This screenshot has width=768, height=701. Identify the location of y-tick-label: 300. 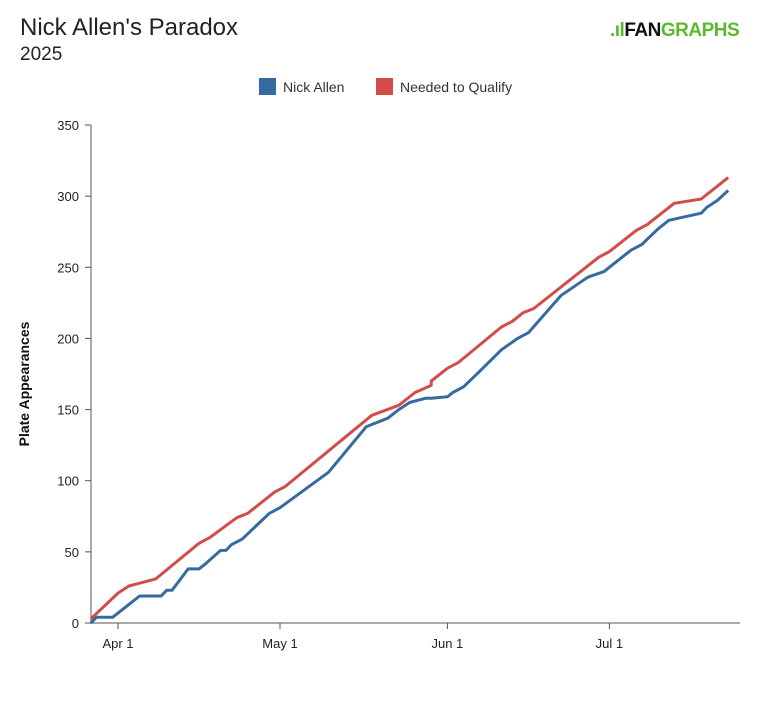
(68, 196).